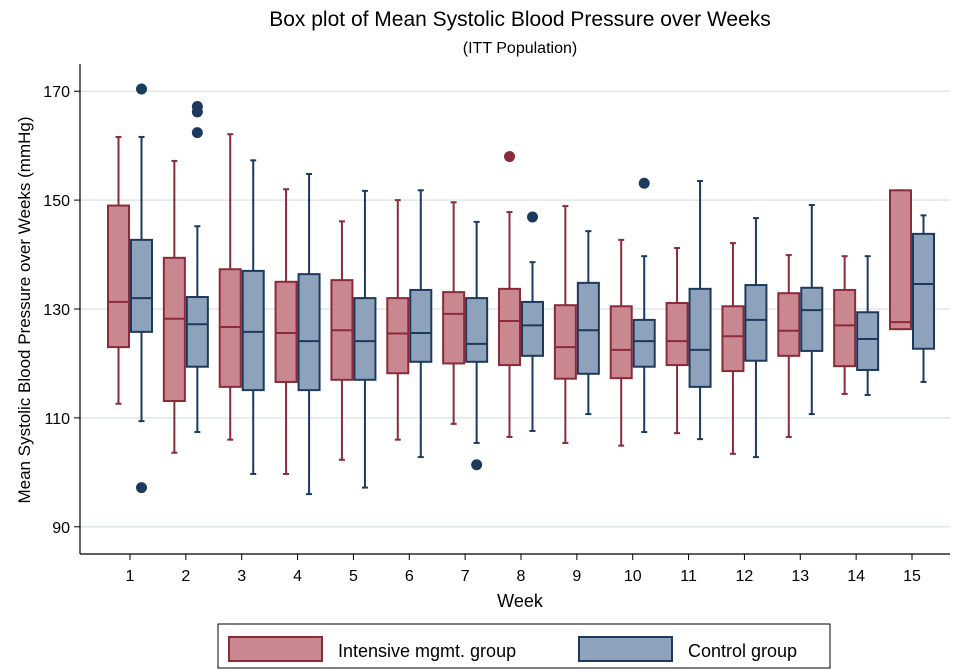  I want to click on x-tick-label: 8, so click(521, 576).